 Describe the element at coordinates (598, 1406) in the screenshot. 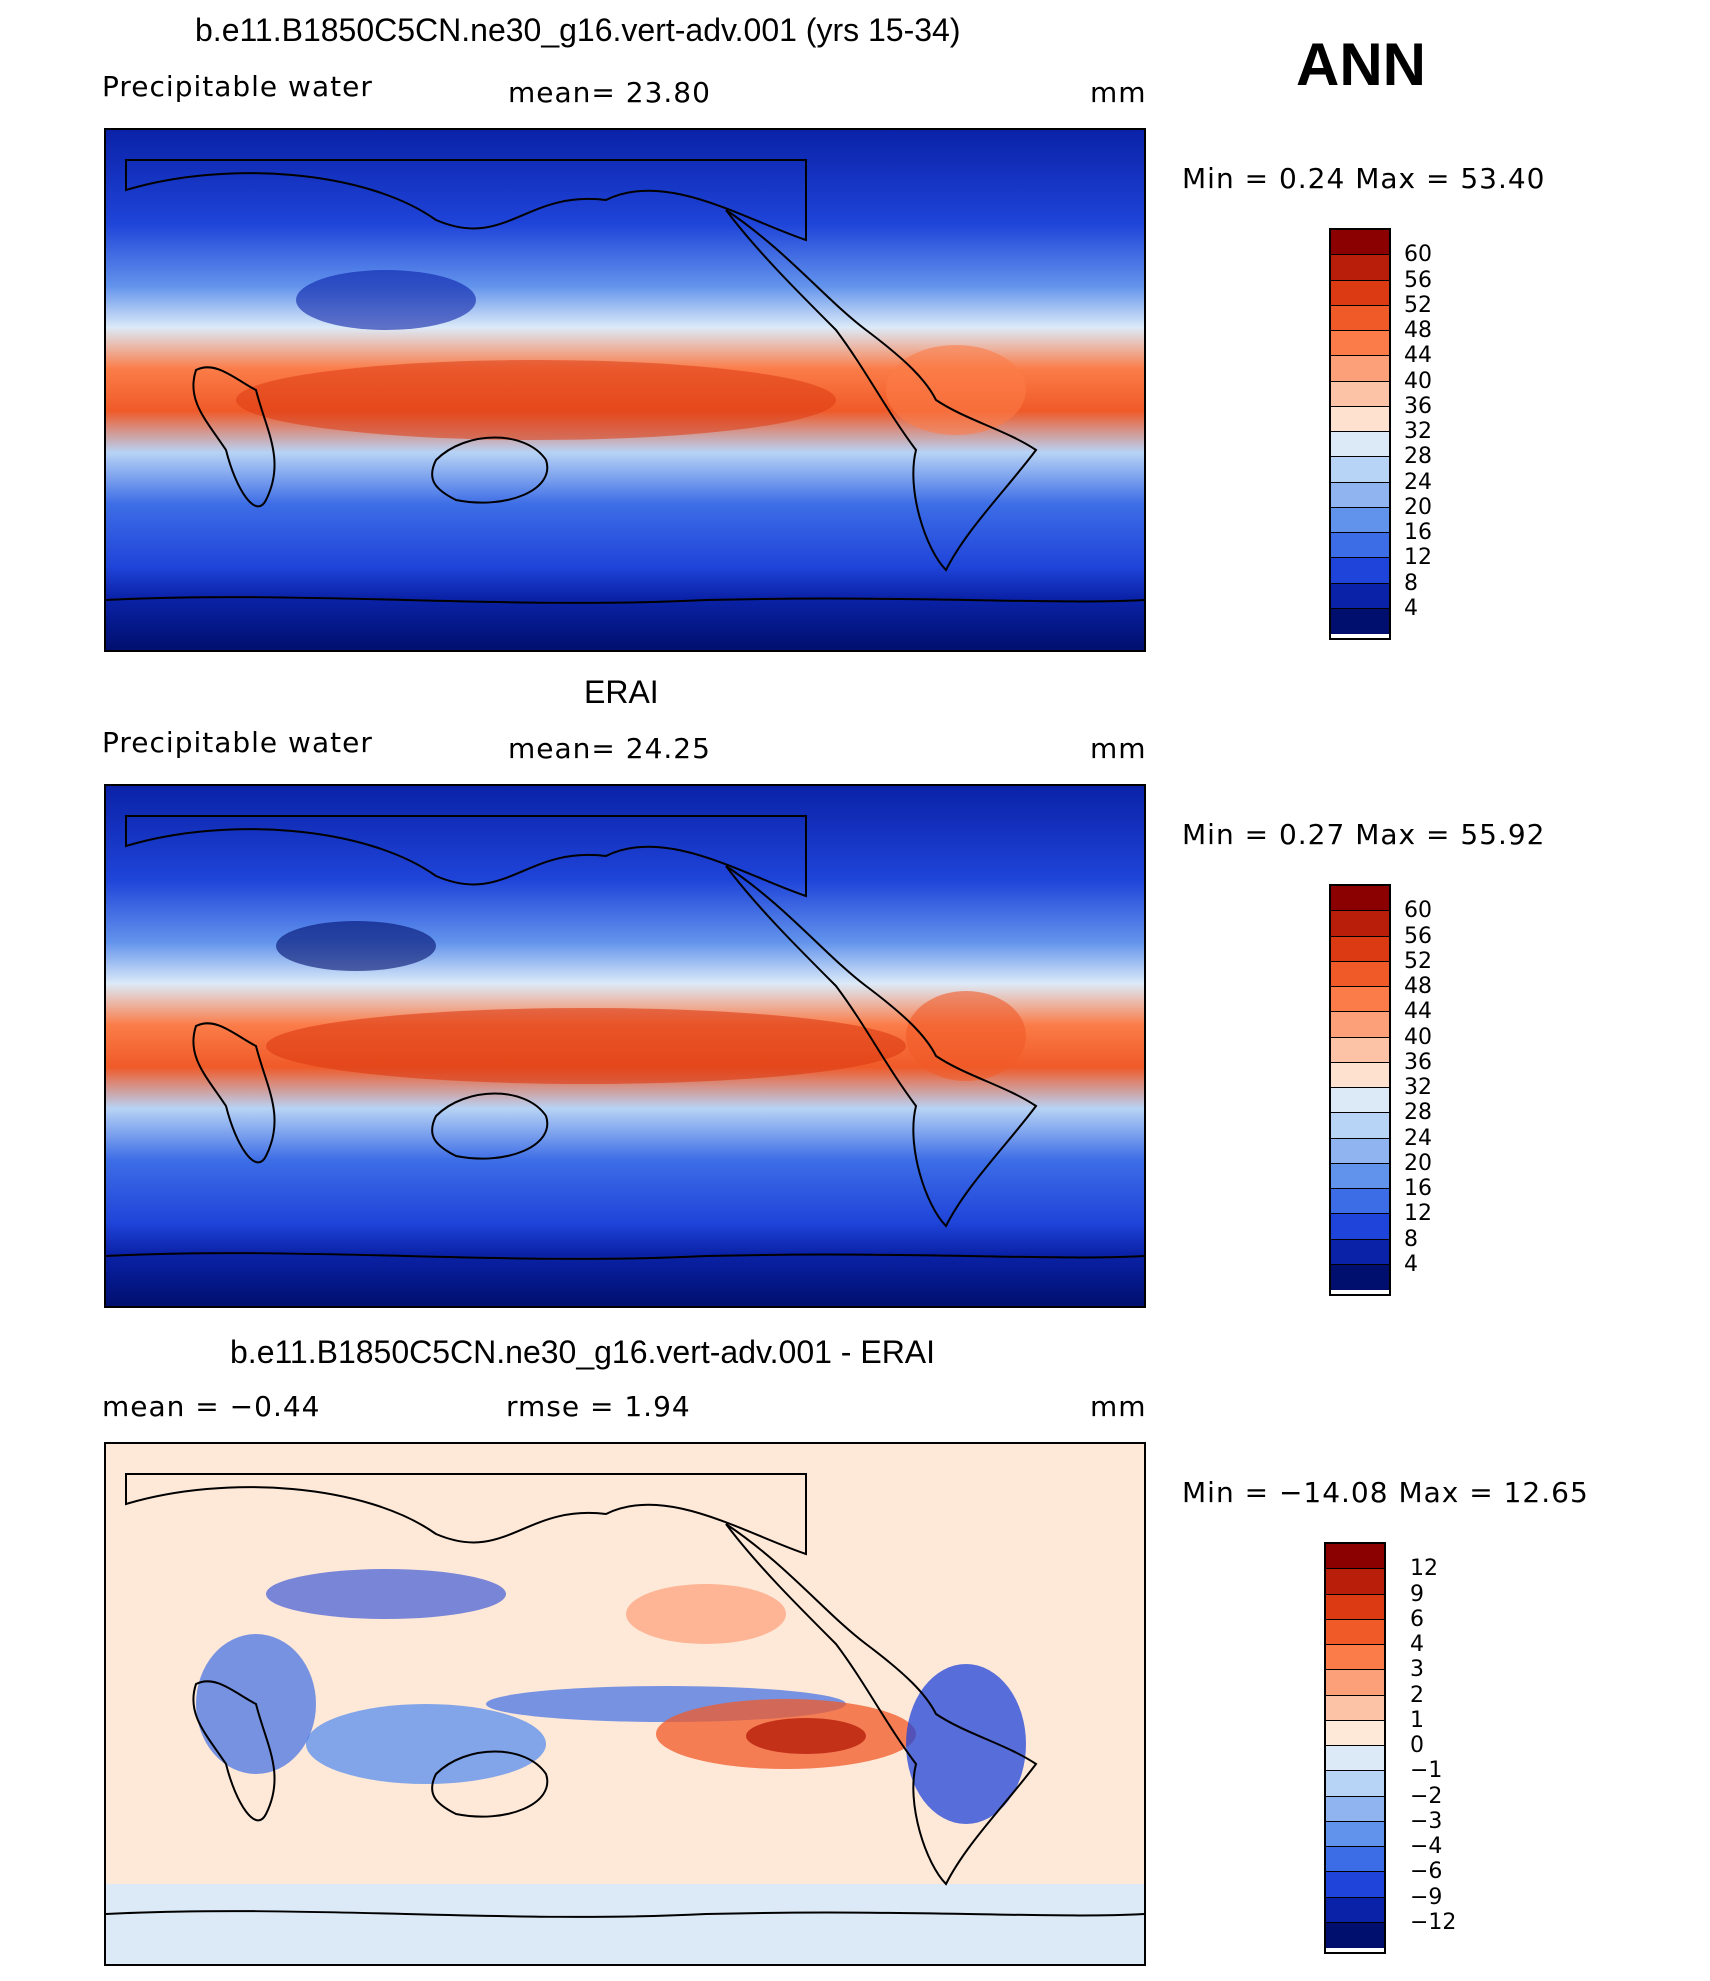

I see `panel-3-rmse-label: rmse = 1.94` at that location.